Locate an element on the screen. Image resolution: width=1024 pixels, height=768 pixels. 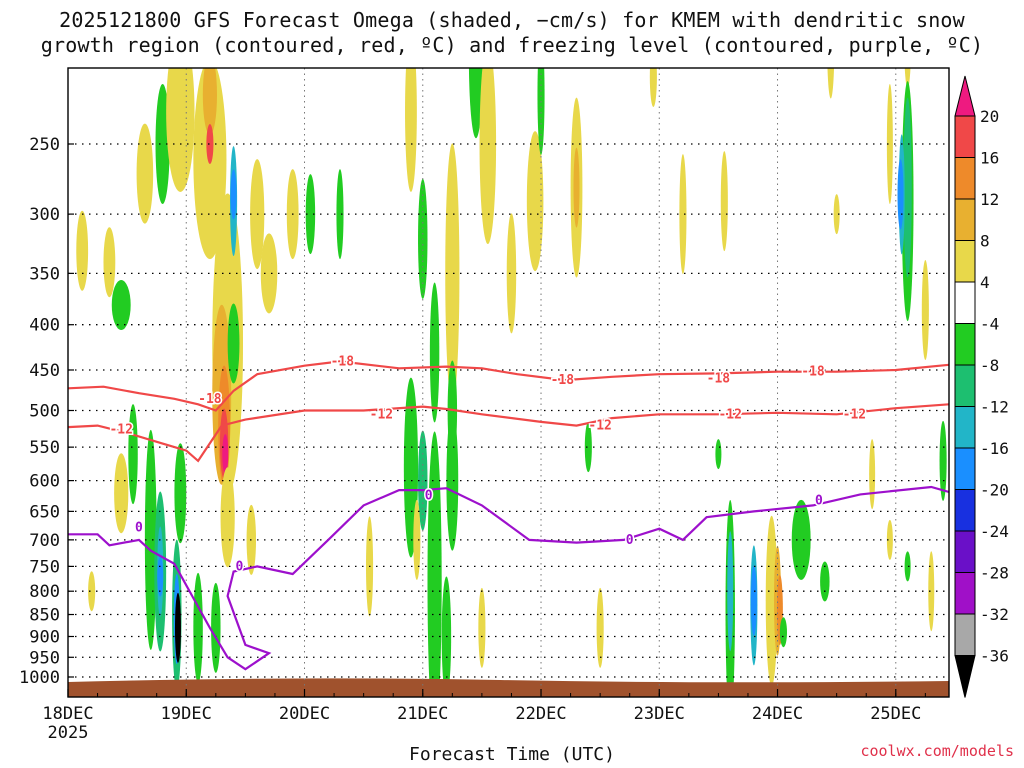
y-tick-label: 350 is located at coordinates (44, 274).